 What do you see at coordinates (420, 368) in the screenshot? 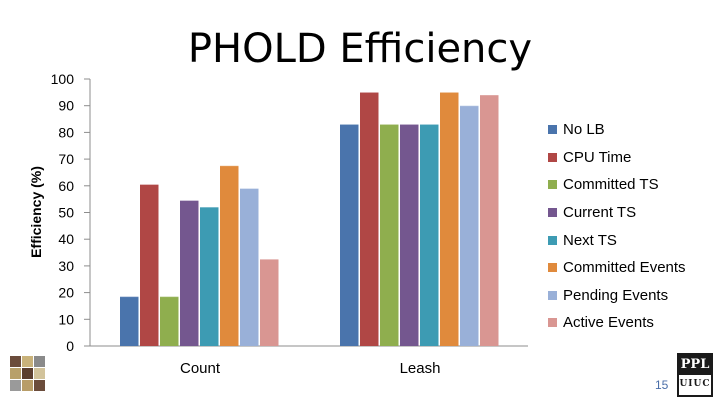
I see `x-category-label: Leash` at bounding box center [420, 368].